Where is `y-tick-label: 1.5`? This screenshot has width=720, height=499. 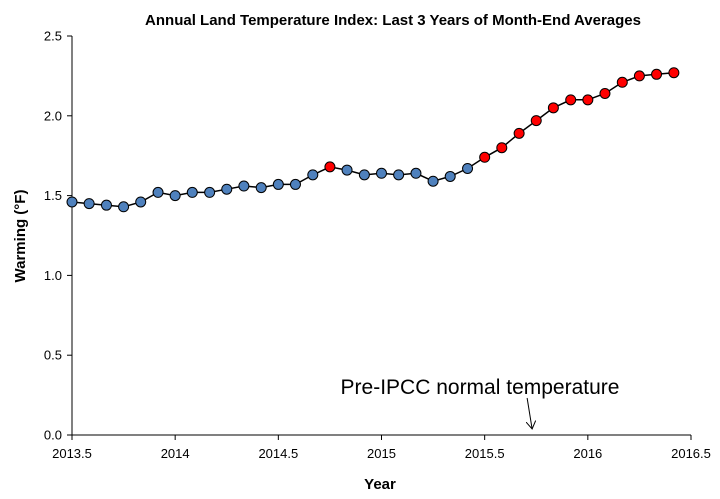
y-tick-label: 1.5 is located at coordinates (53, 195).